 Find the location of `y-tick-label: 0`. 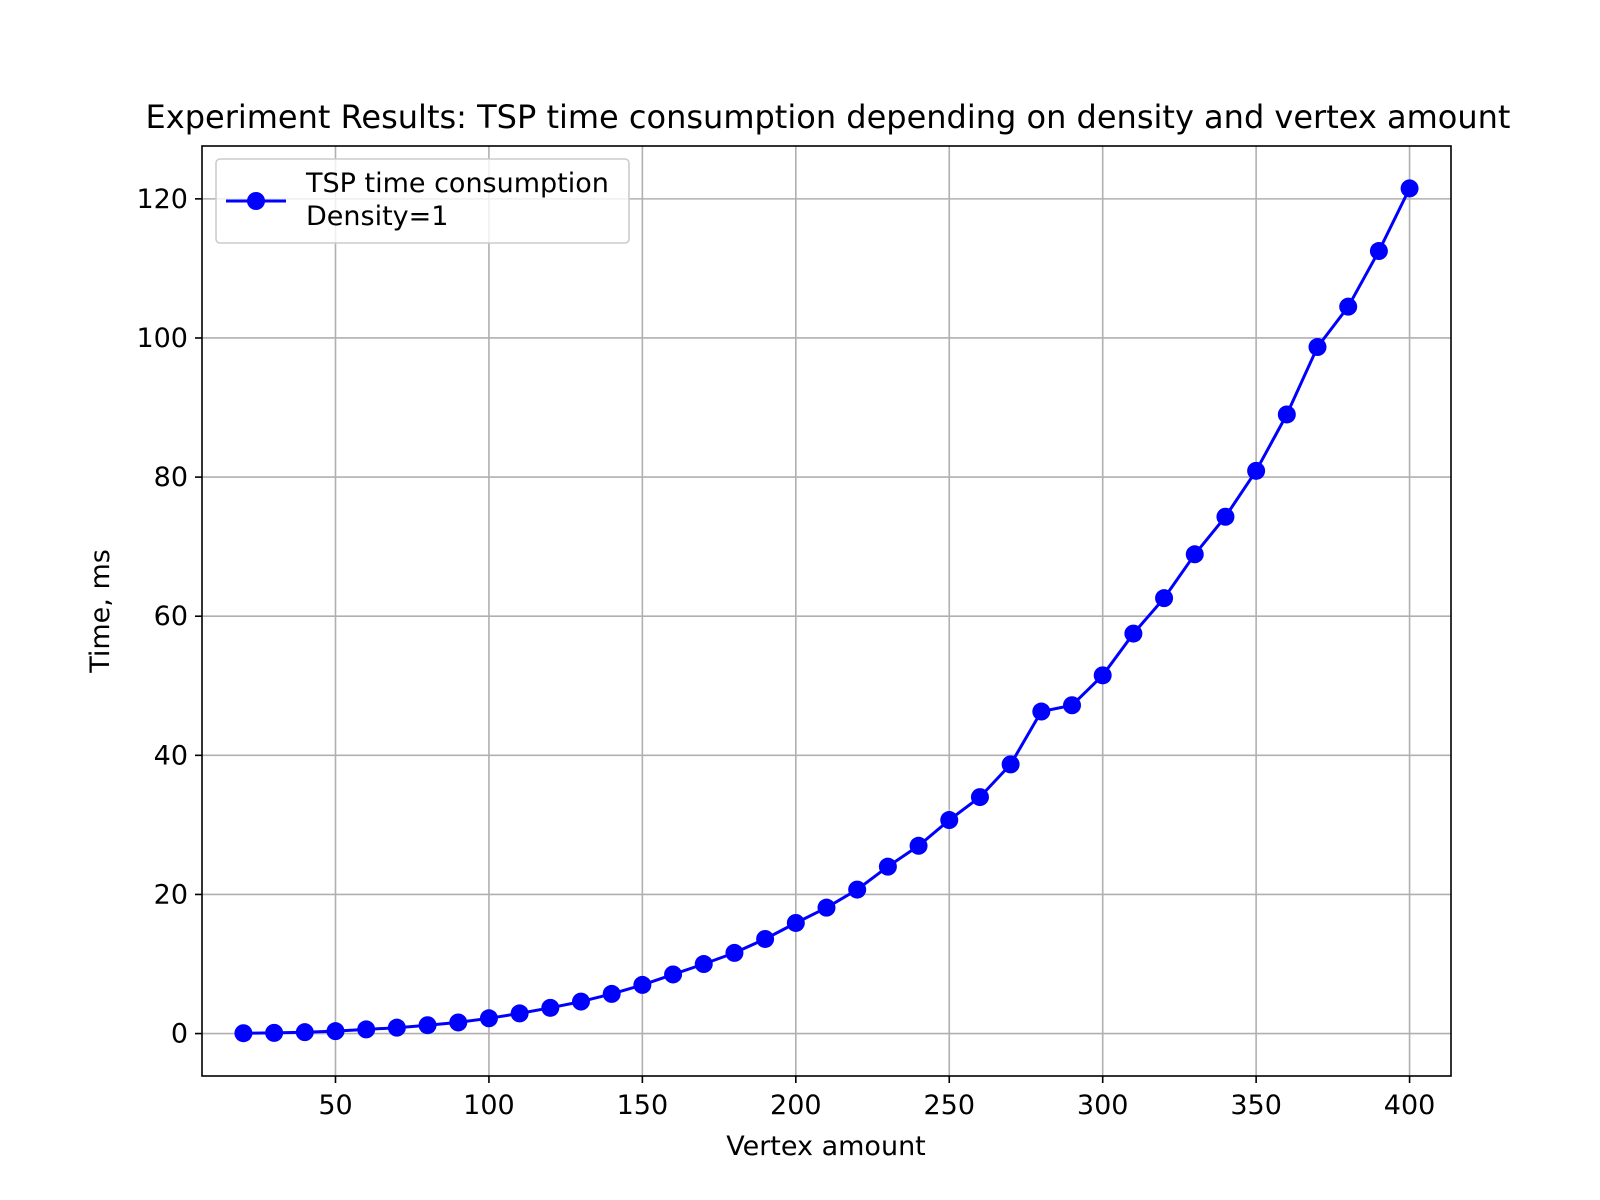

y-tick-label: 0 is located at coordinates (179, 1034).